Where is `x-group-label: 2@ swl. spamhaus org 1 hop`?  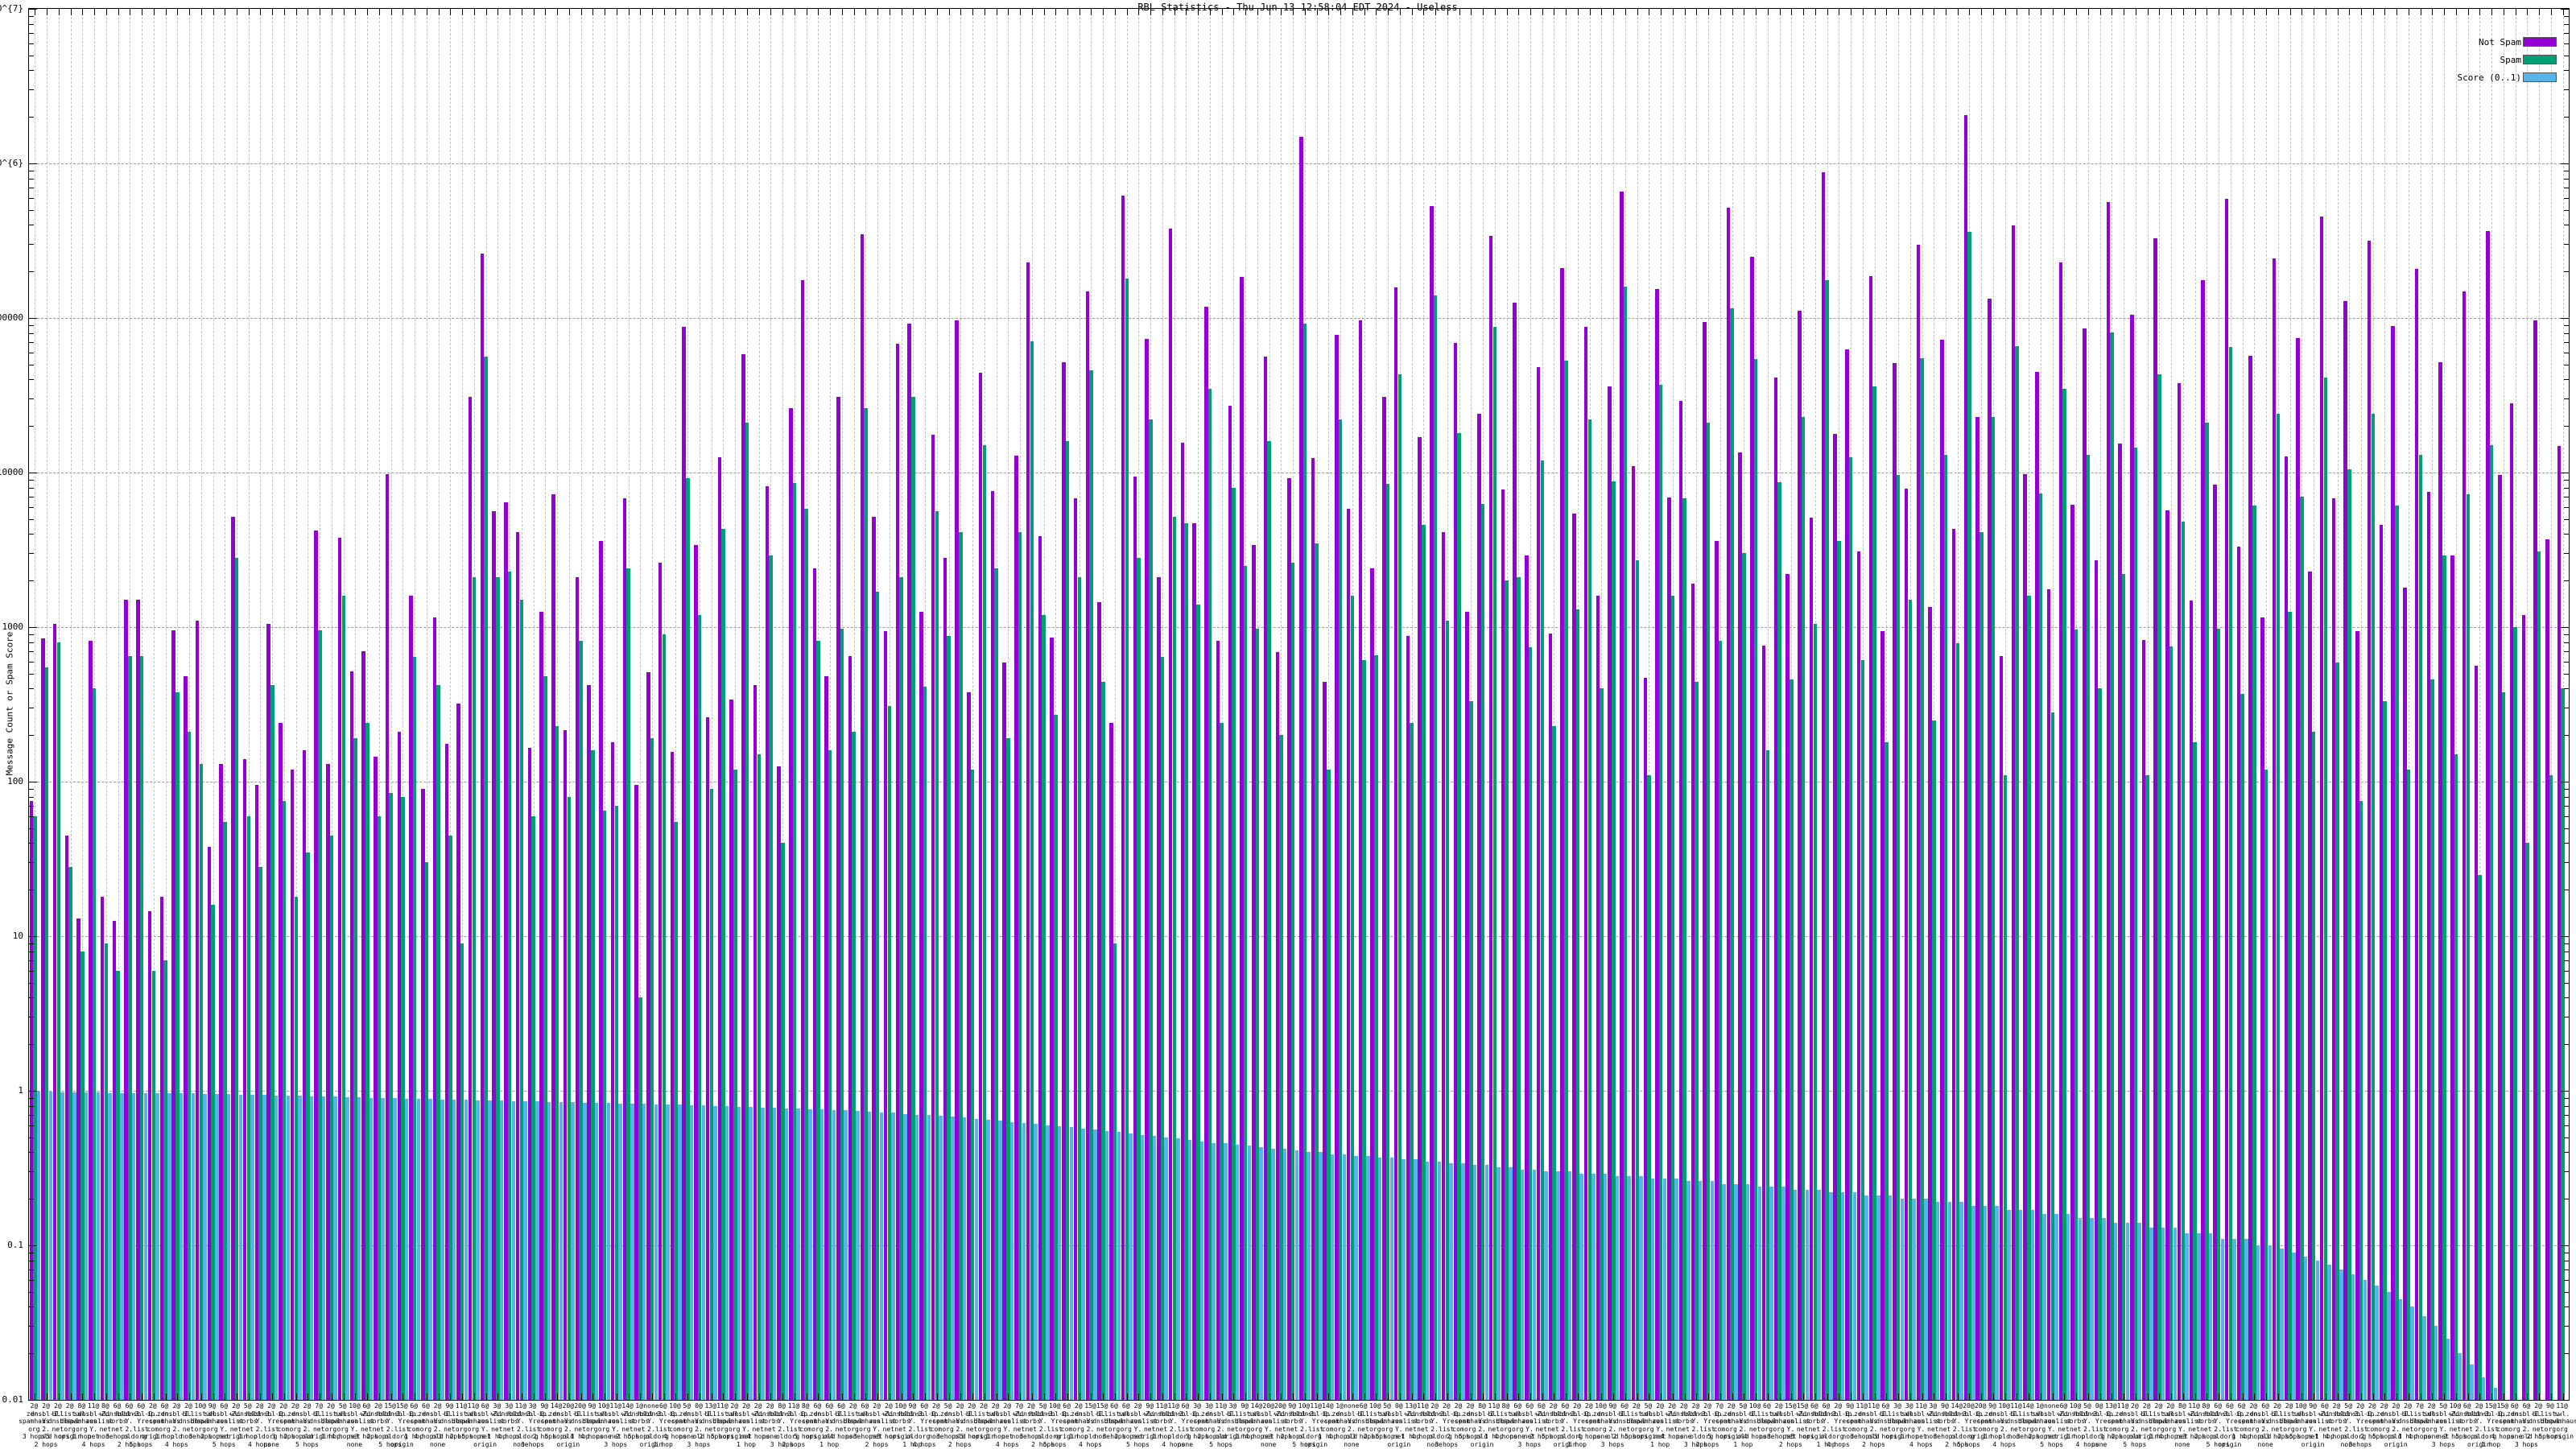
x-group-label: 2@ swl. spamhaus org 1 hop is located at coordinates (995, 1421).